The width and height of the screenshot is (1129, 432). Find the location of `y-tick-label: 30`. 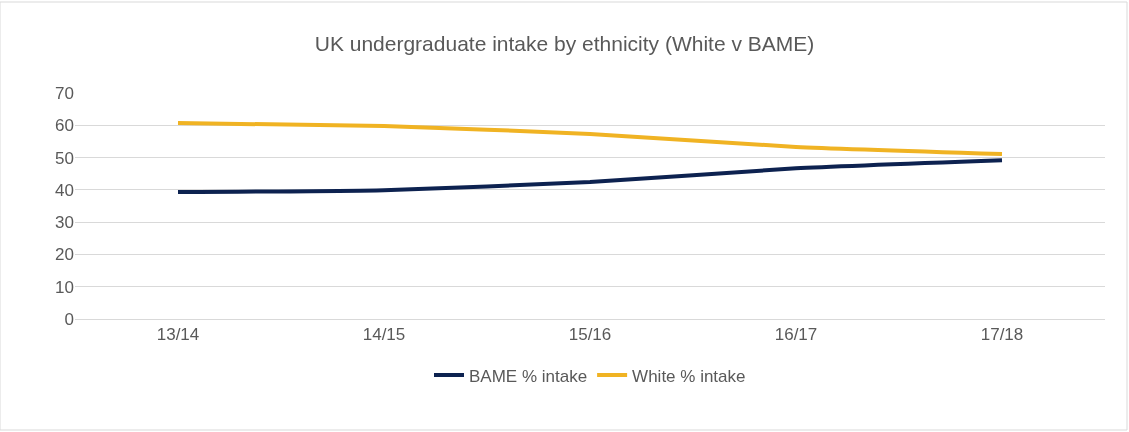

y-tick-label: 30 is located at coordinates (64, 223).